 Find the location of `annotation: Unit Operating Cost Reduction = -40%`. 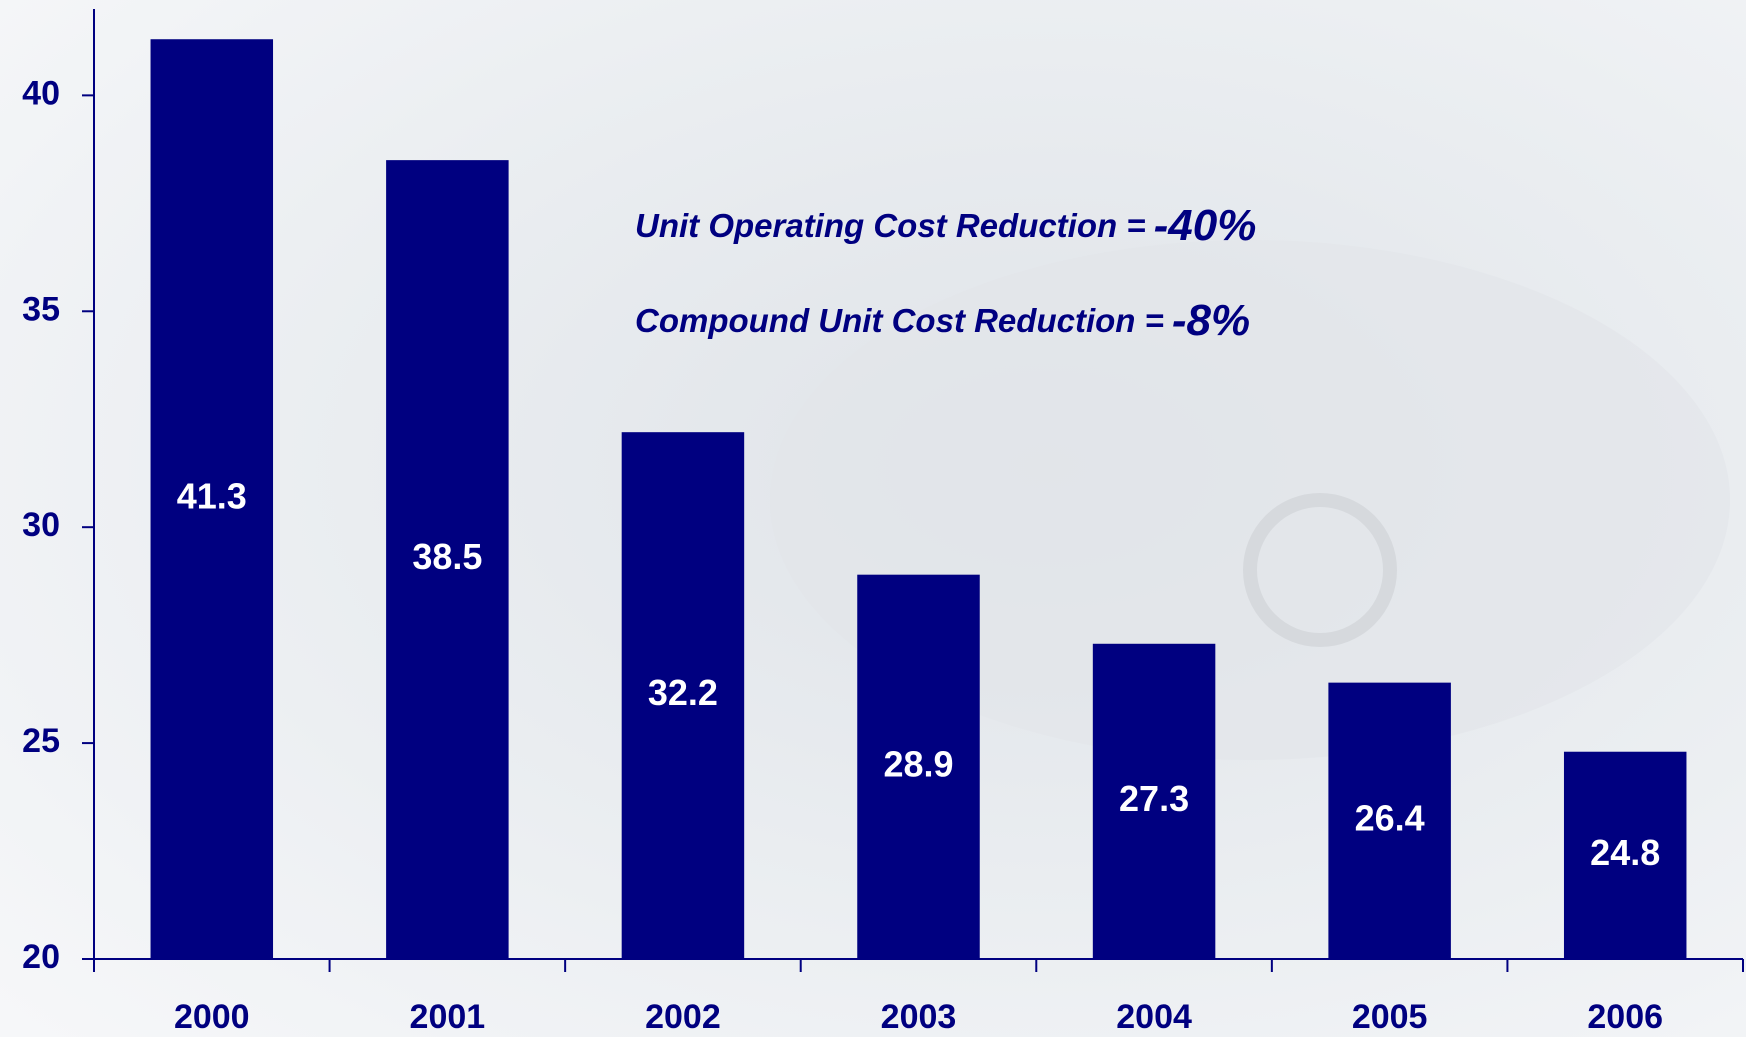

annotation: Unit Operating Cost Reduction = -40% is located at coordinates (945, 225).